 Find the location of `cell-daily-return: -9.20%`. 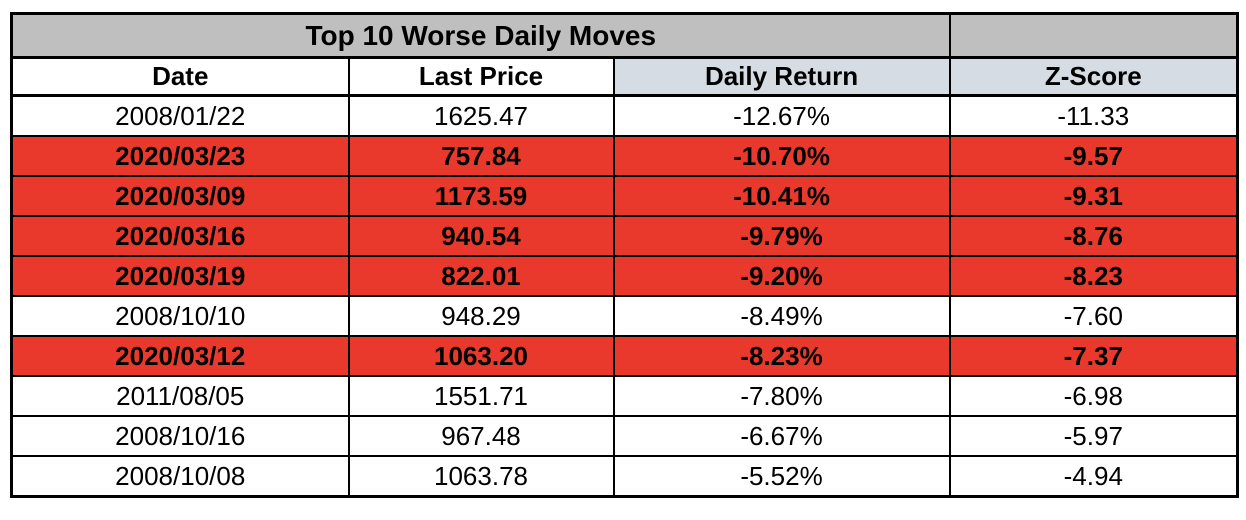

cell-daily-return: -9.20% is located at coordinates (781, 276).